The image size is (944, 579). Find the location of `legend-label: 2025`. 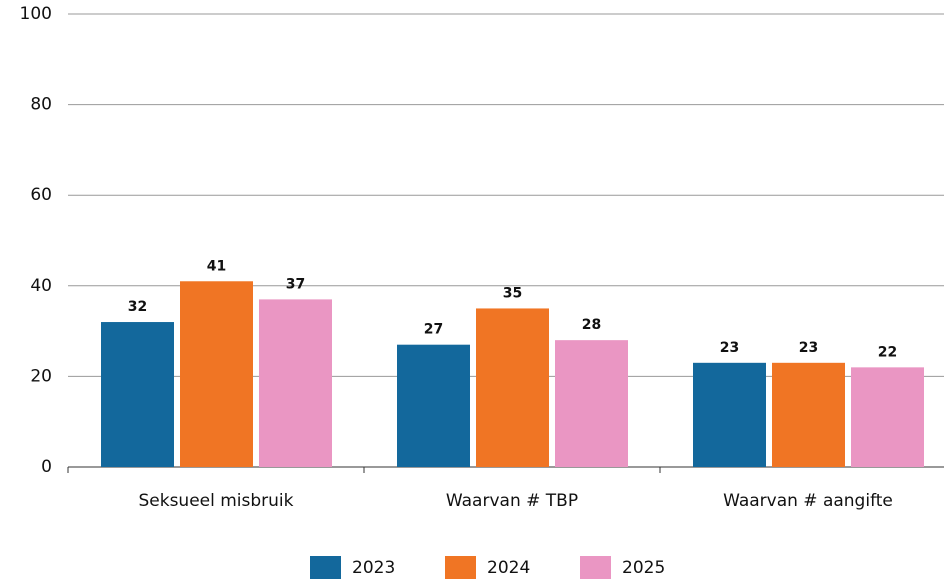

legend-label: 2025 is located at coordinates (643, 568).